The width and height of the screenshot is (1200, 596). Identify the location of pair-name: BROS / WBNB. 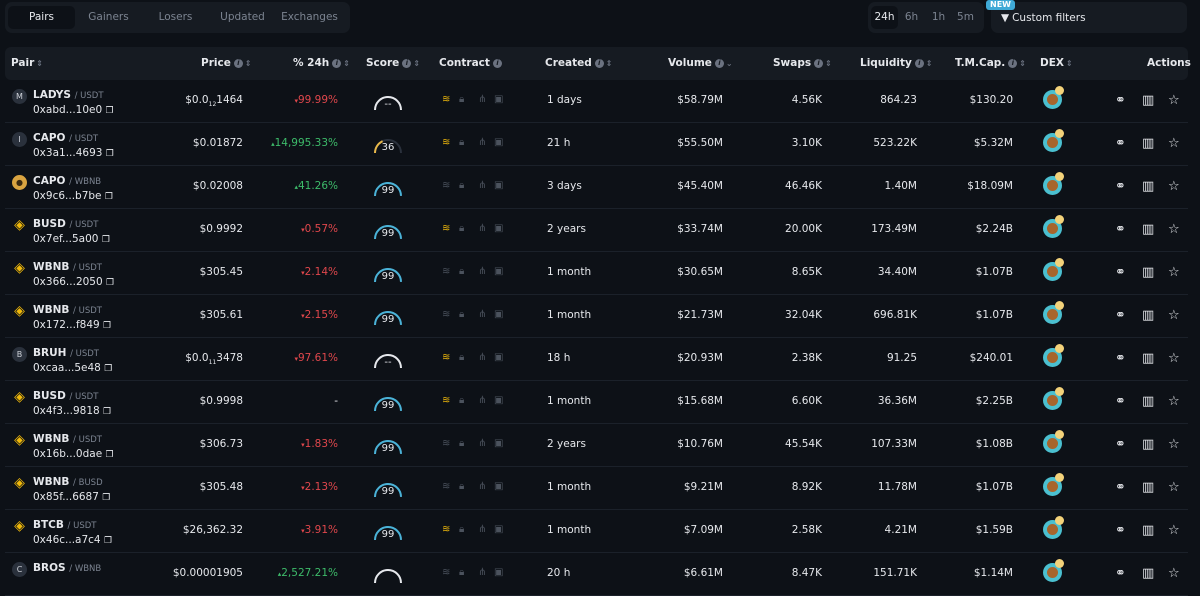
(67, 568).